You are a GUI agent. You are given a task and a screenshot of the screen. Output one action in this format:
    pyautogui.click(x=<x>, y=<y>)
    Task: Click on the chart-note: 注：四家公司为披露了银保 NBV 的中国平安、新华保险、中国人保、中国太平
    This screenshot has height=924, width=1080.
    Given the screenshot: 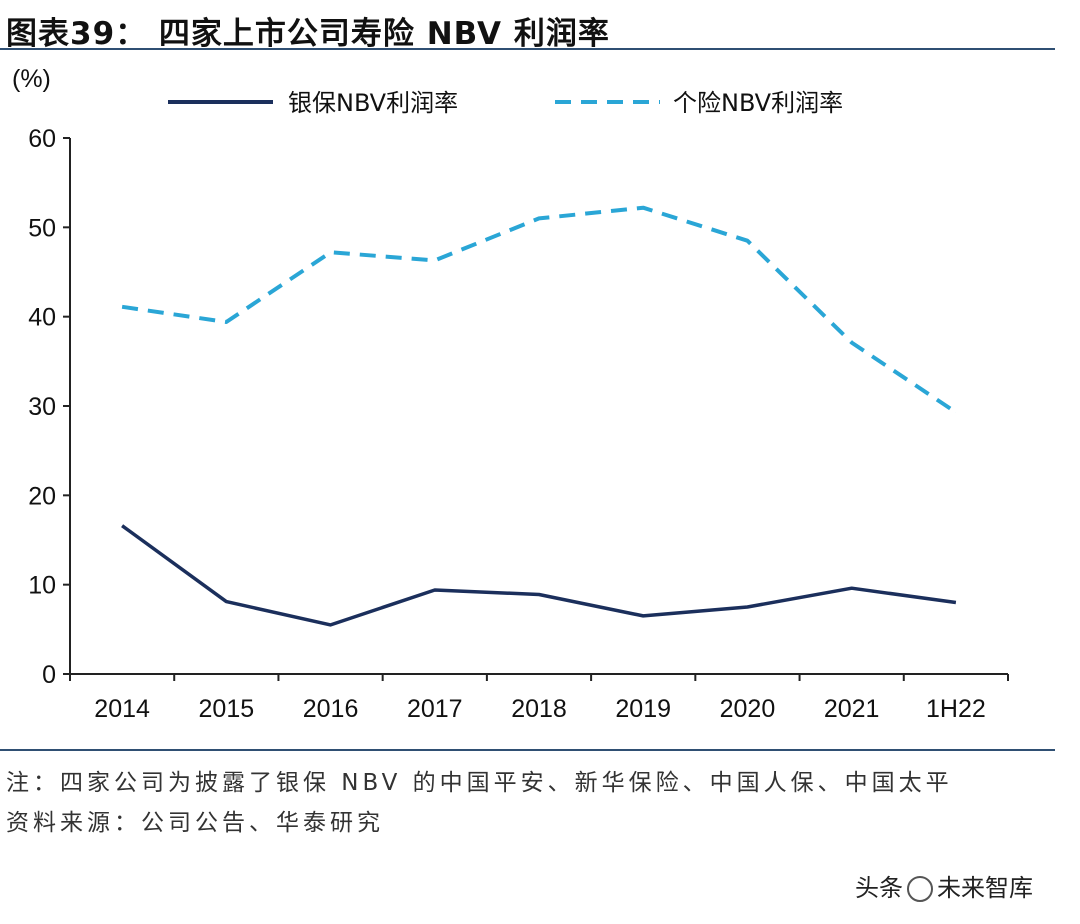 What is the action you would take?
    pyautogui.click(x=479, y=783)
    